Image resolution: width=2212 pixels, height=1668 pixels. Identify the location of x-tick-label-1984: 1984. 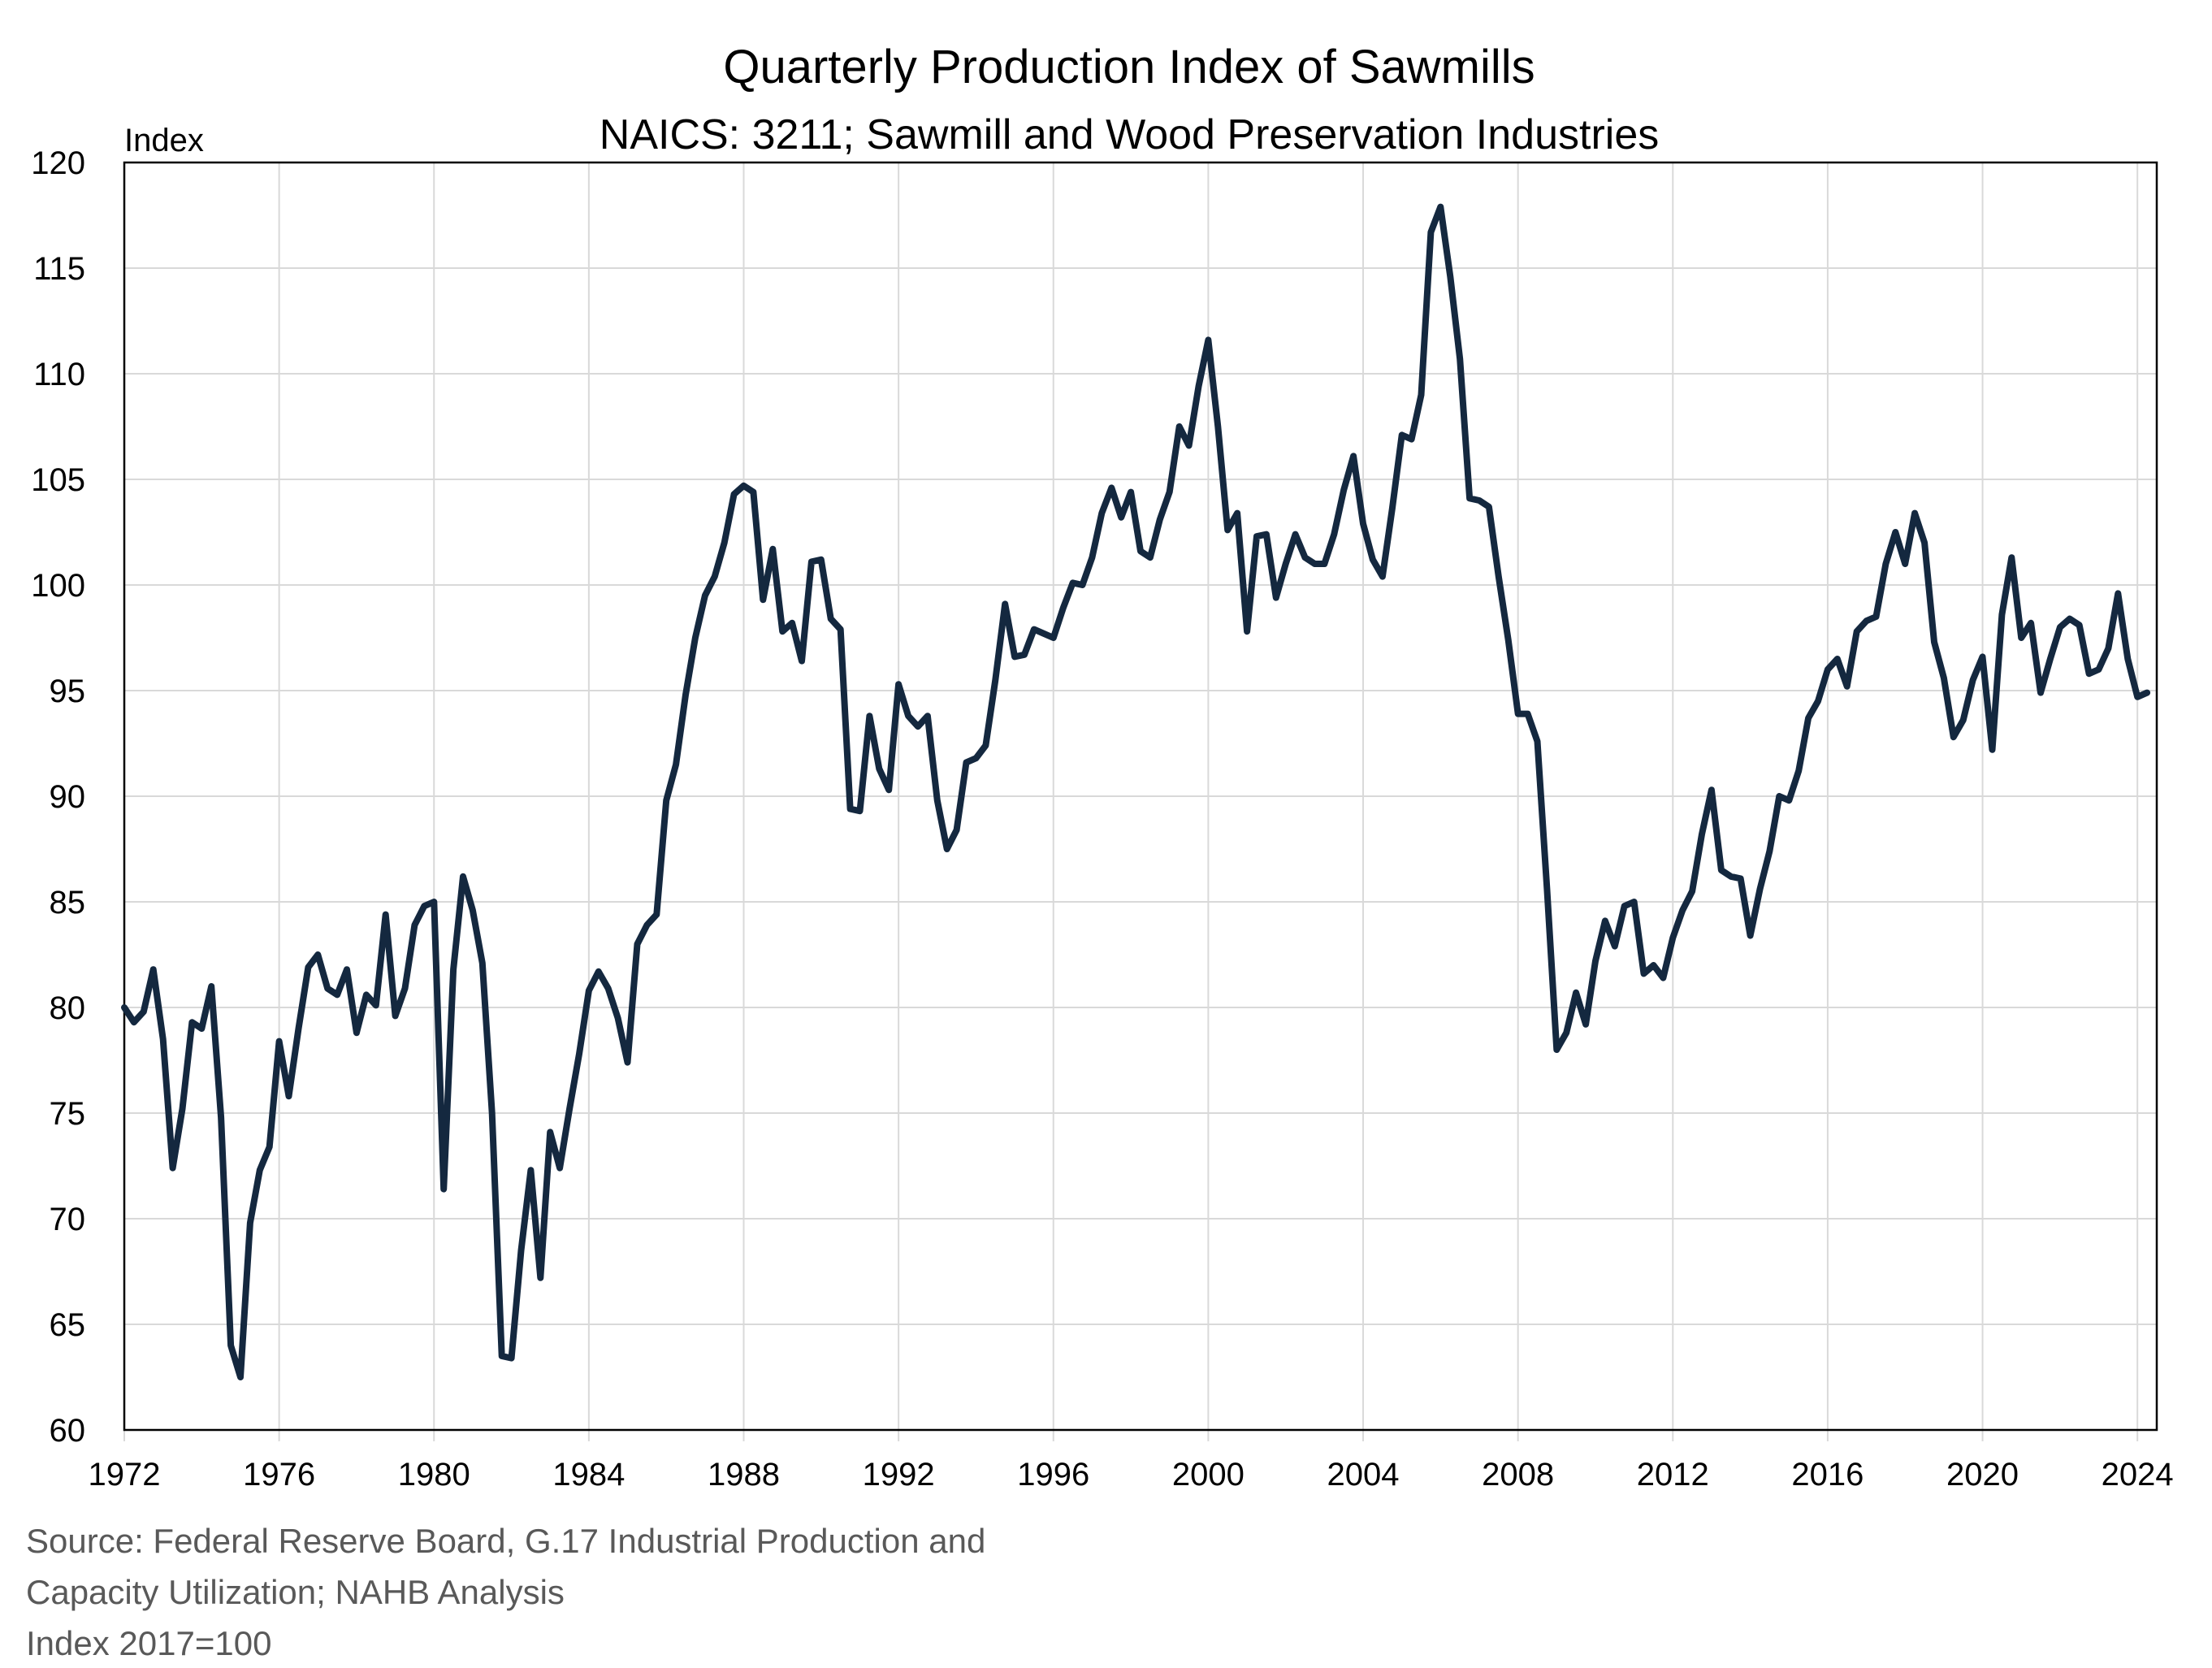
(588, 1475).